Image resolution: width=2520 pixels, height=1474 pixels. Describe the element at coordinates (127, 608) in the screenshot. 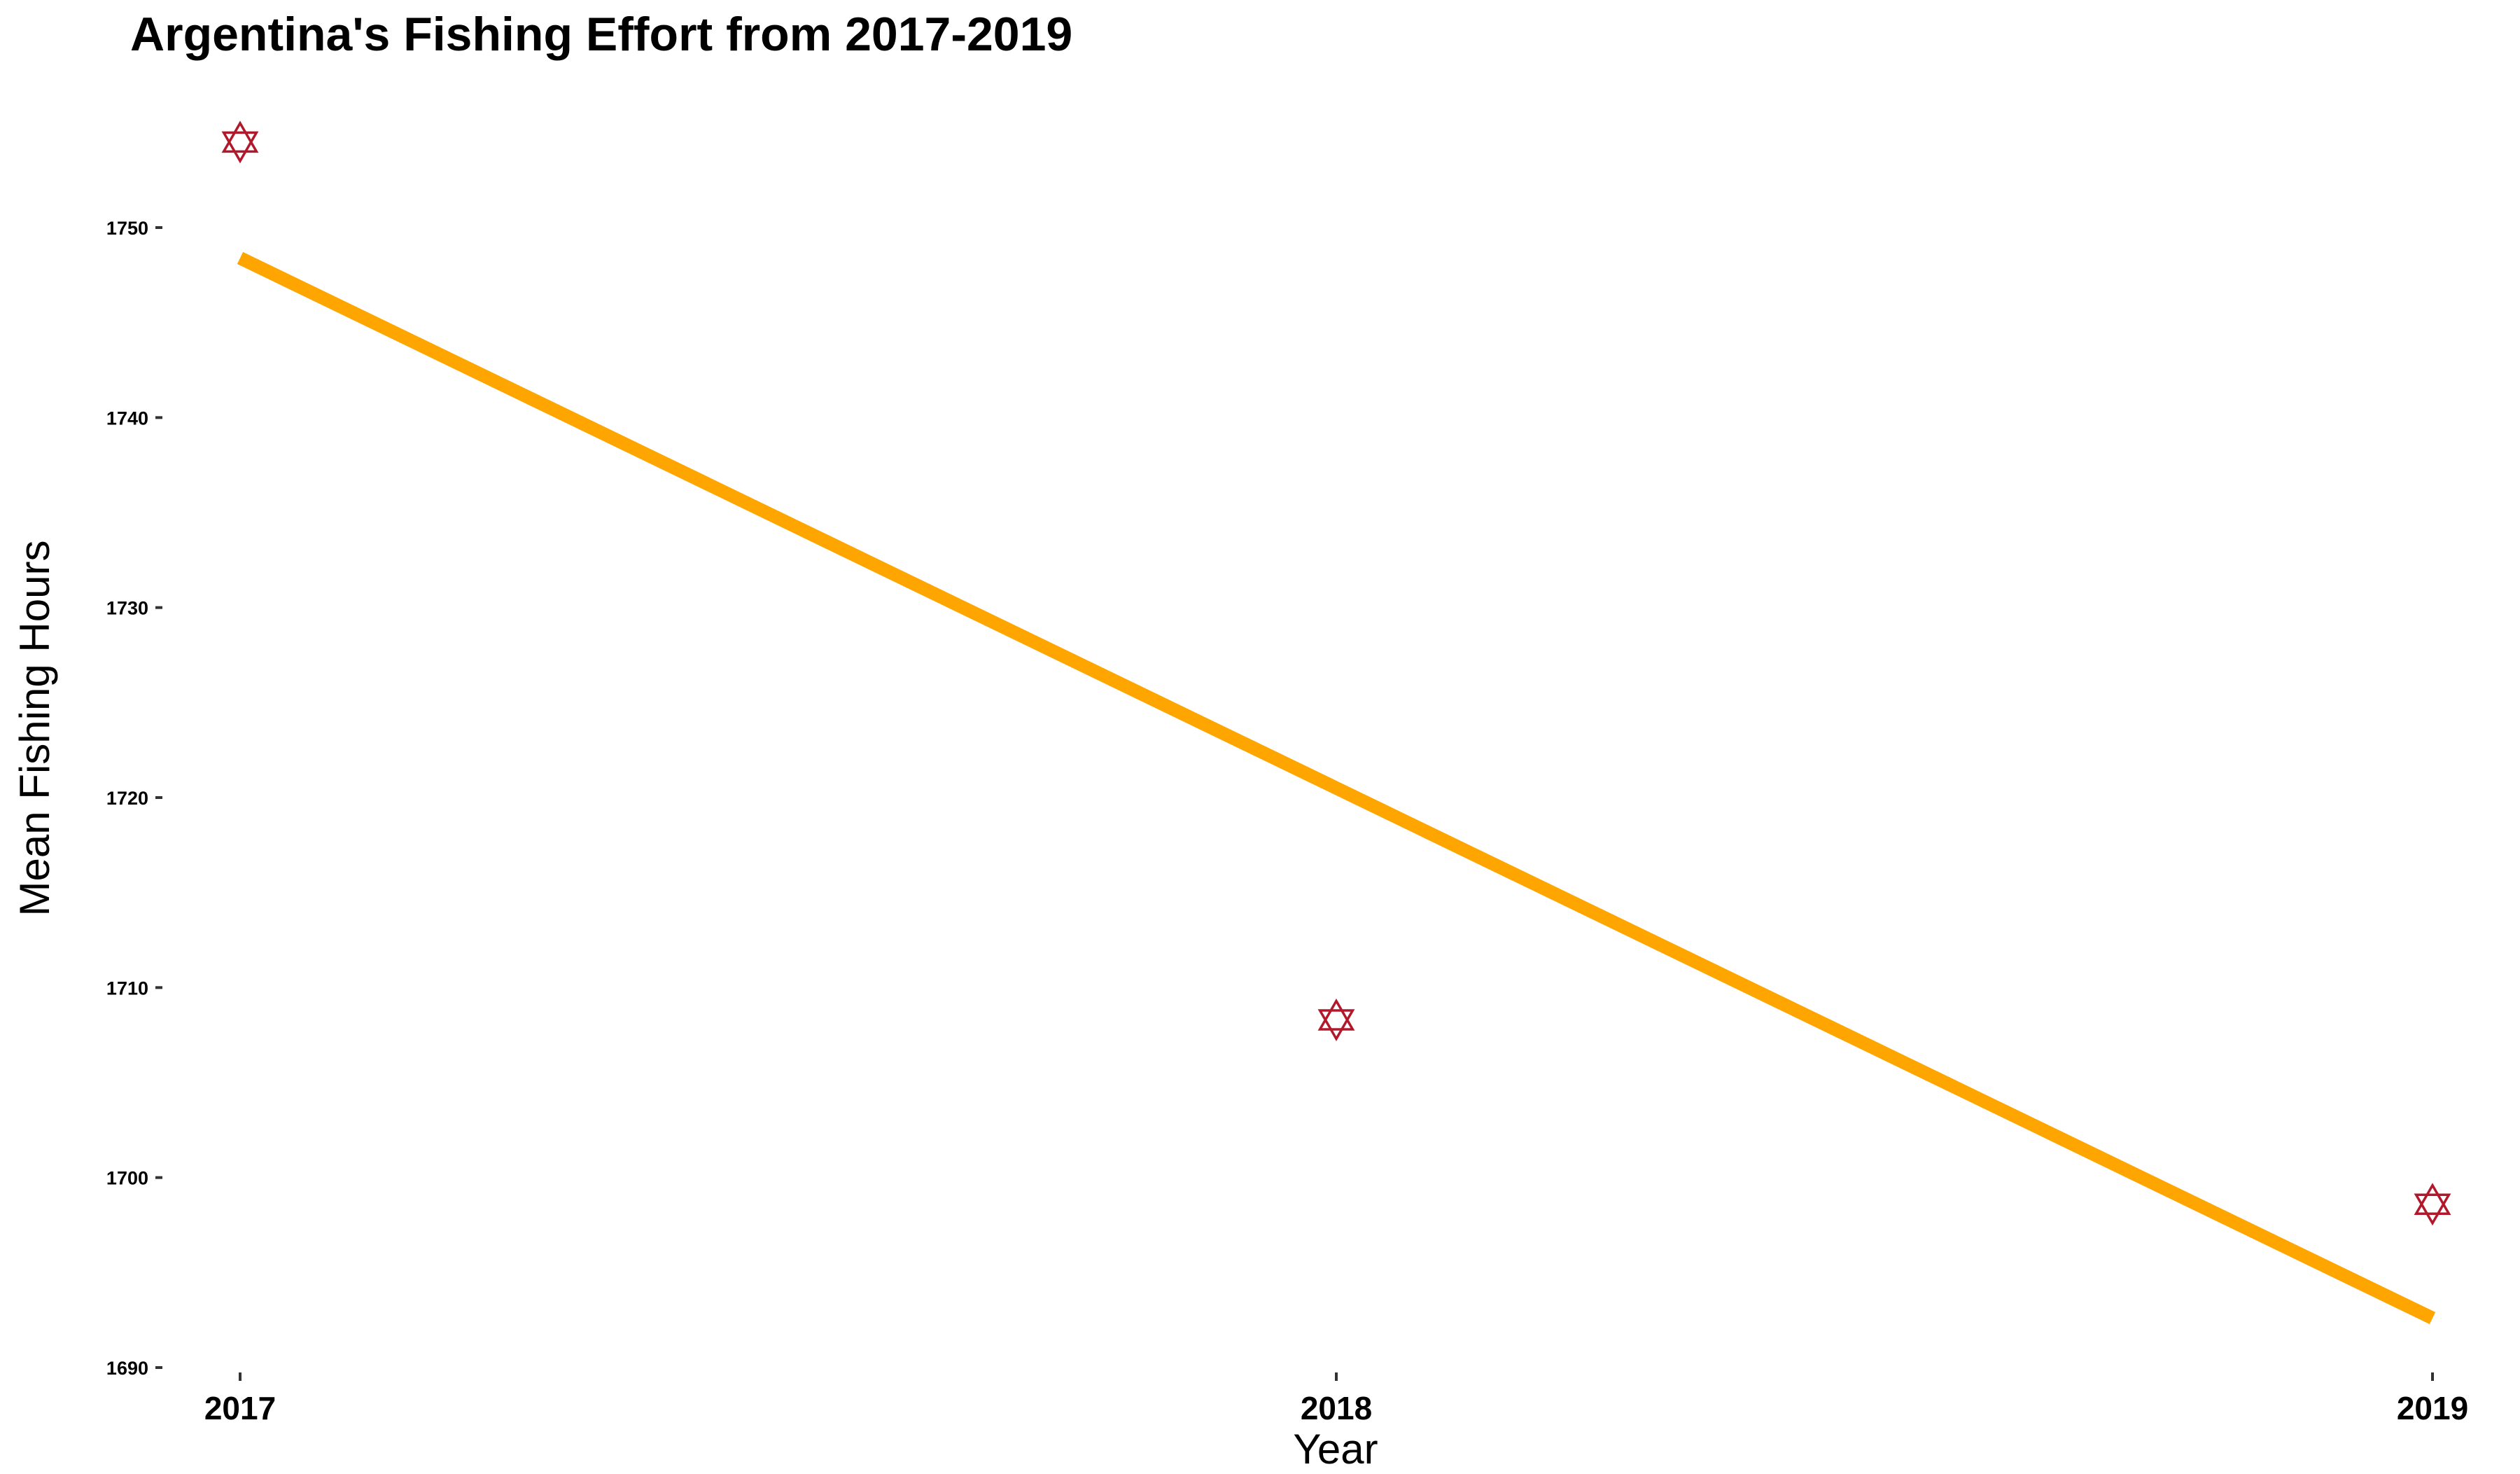

I see `y-tick-label-1730: 1730` at that location.